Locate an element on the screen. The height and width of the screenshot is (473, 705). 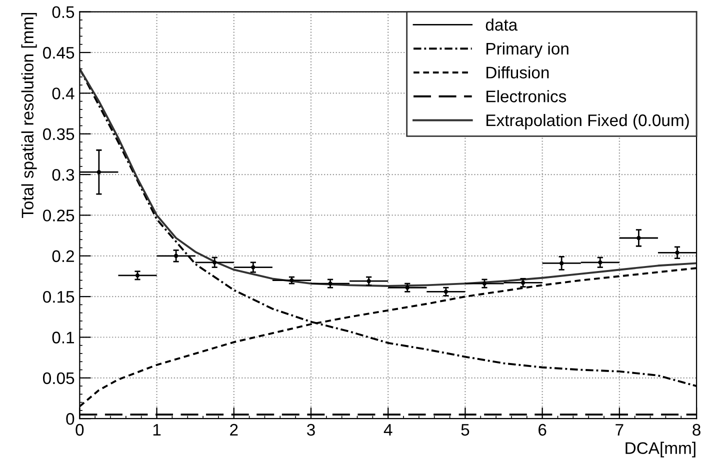
y-tick-label: 0.45 is located at coordinates (58, 52).